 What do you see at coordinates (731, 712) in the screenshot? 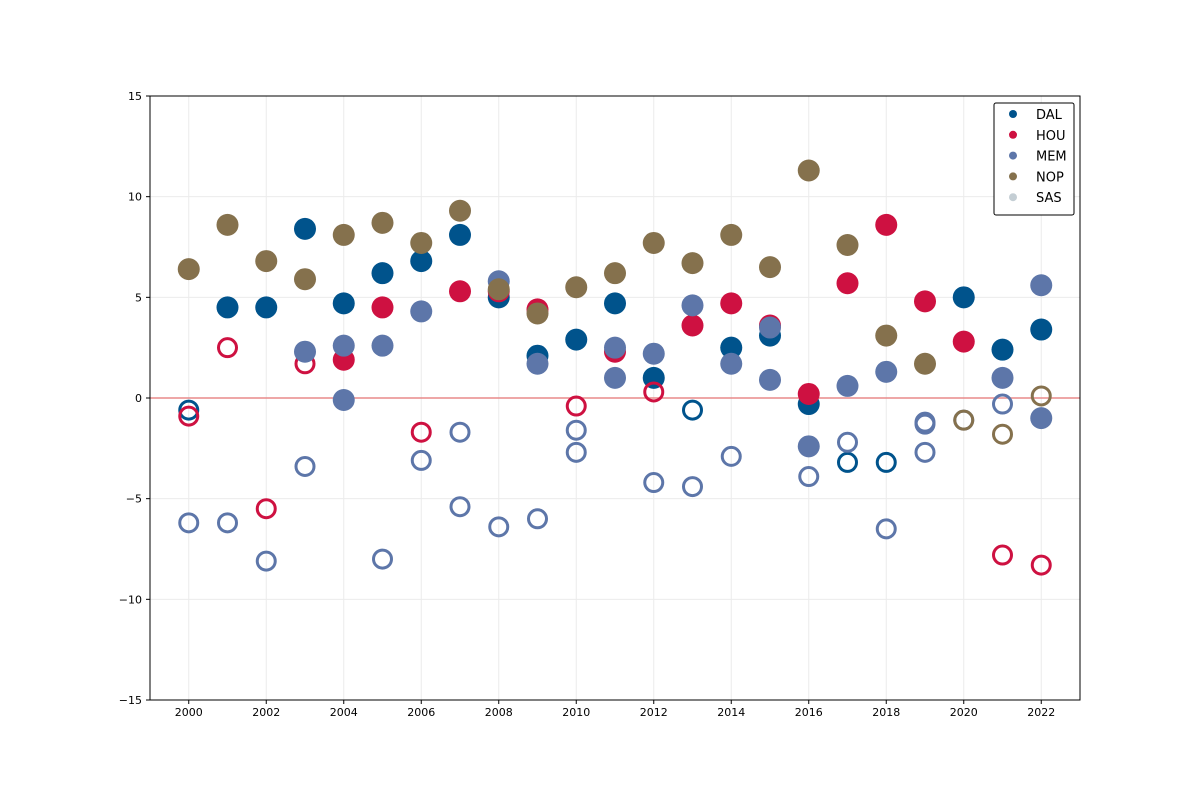
I see `x-tick-label: 2014` at bounding box center [731, 712].